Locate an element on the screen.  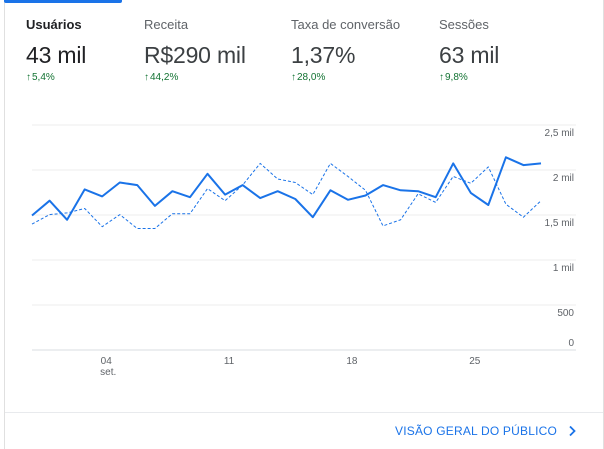
metric-value: 63 mil is located at coordinates (469, 55).